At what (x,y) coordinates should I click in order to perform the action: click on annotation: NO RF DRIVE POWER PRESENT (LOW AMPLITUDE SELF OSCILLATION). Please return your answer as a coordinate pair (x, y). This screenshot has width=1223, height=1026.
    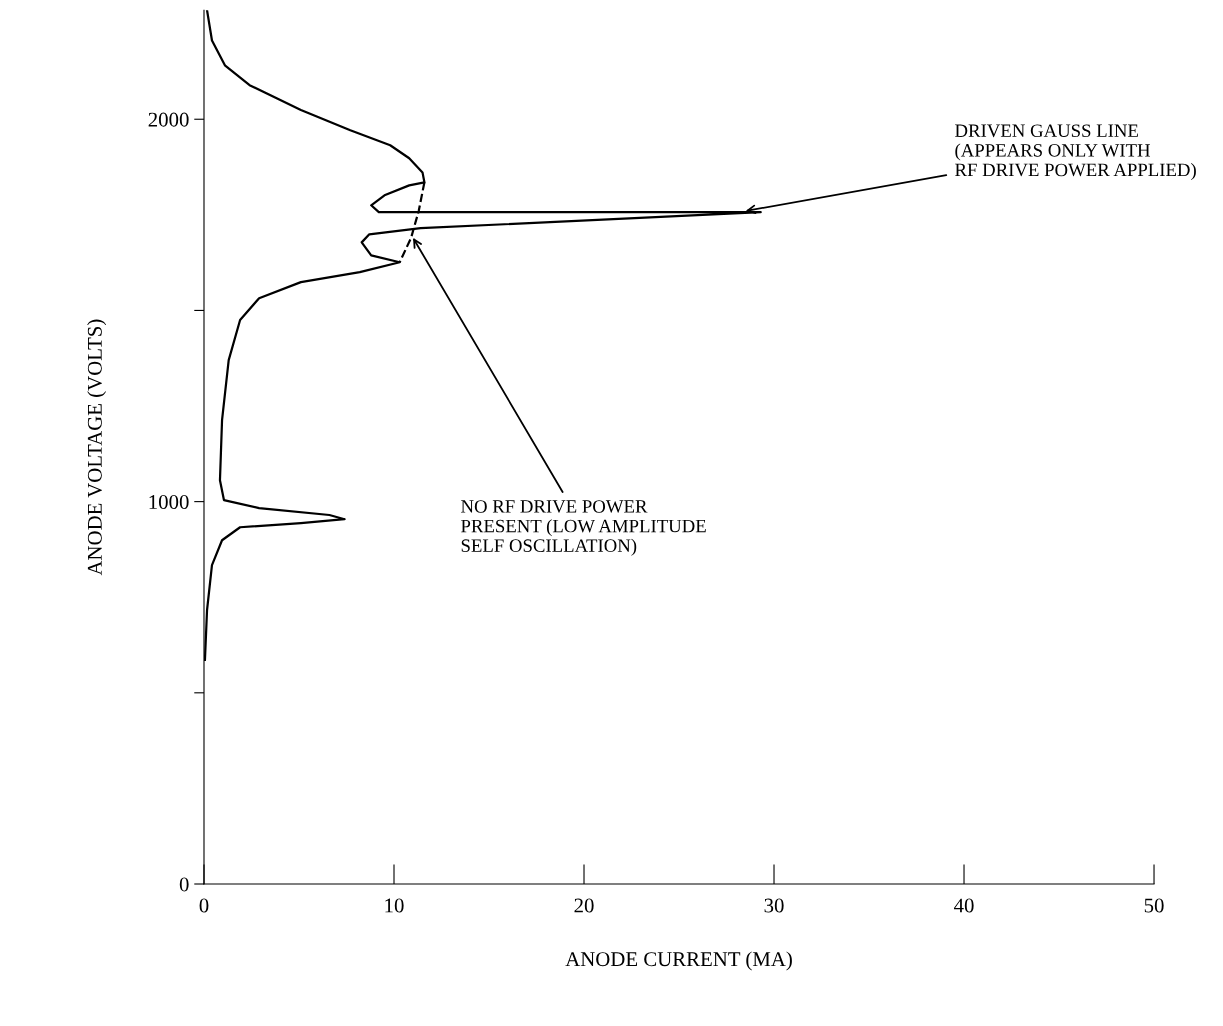
    Looking at the image, I should click on (583, 528).